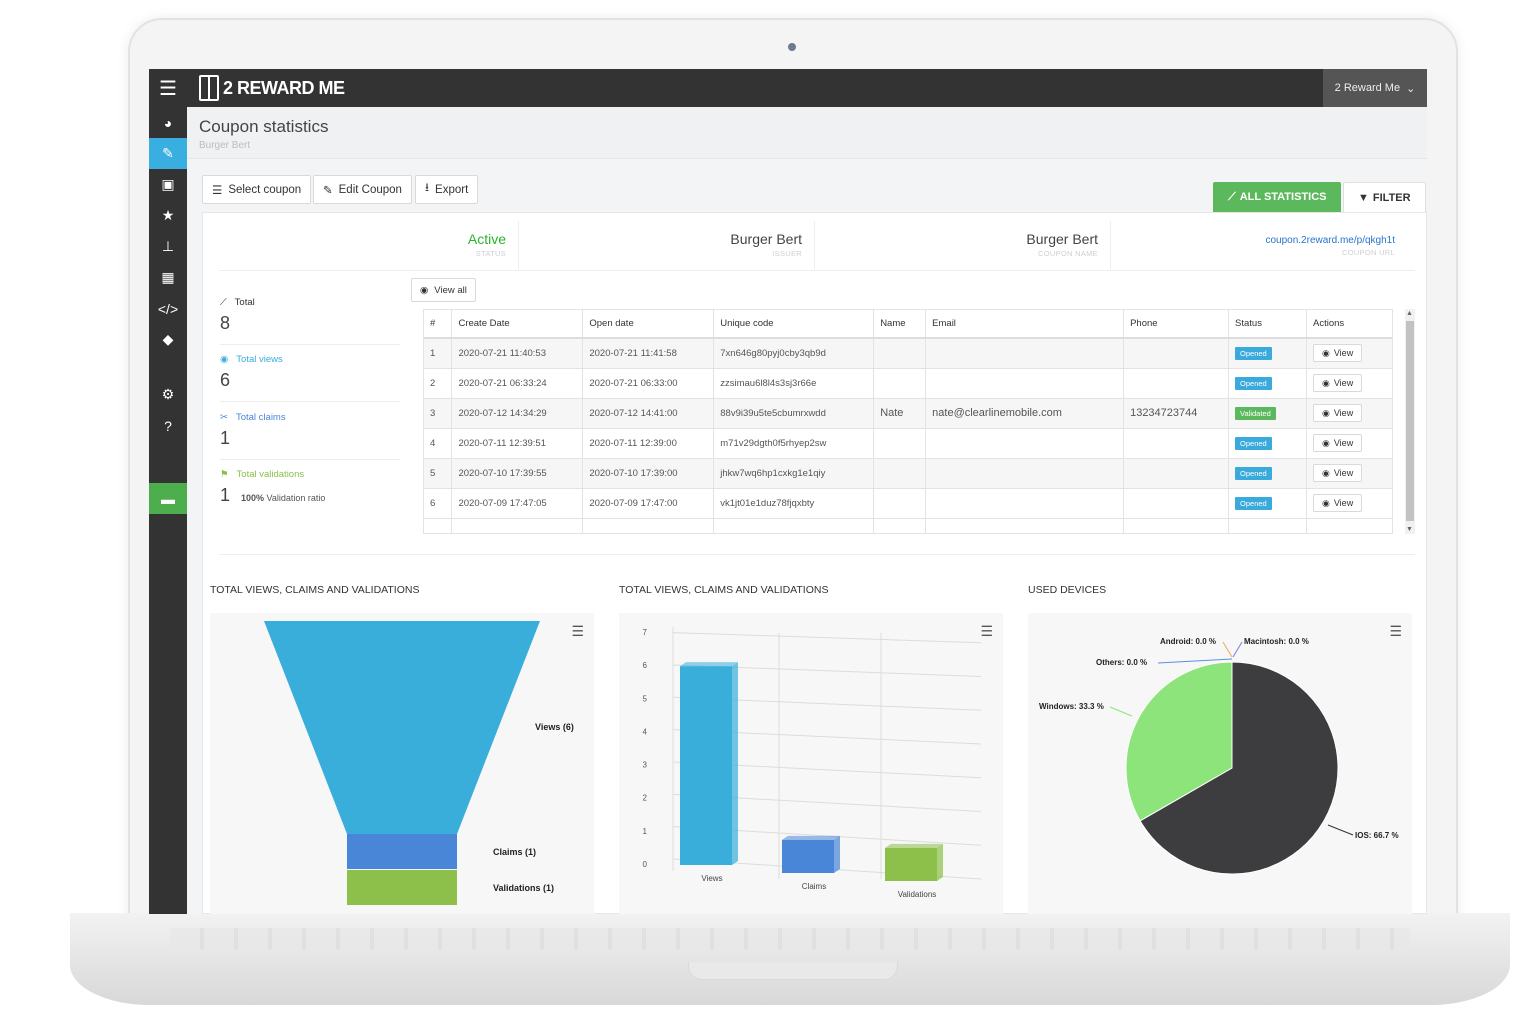 The image size is (1539, 1032). What do you see at coordinates (168, 88) in the screenshot?
I see `hamburger-menu-icon: ☰` at bounding box center [168, 88].